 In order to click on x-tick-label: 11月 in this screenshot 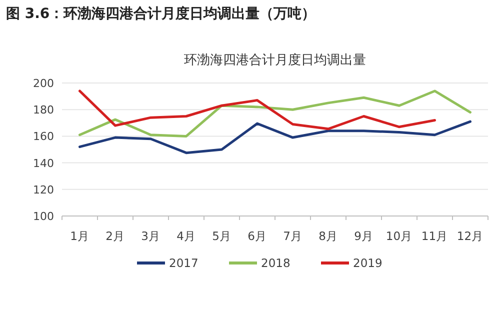, I will do `click(434, 236)`.